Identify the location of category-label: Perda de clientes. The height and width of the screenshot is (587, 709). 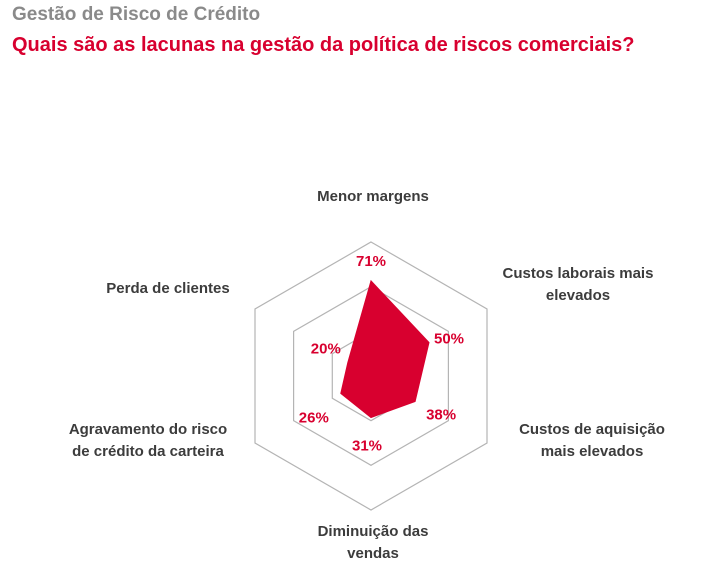
(167, 288).